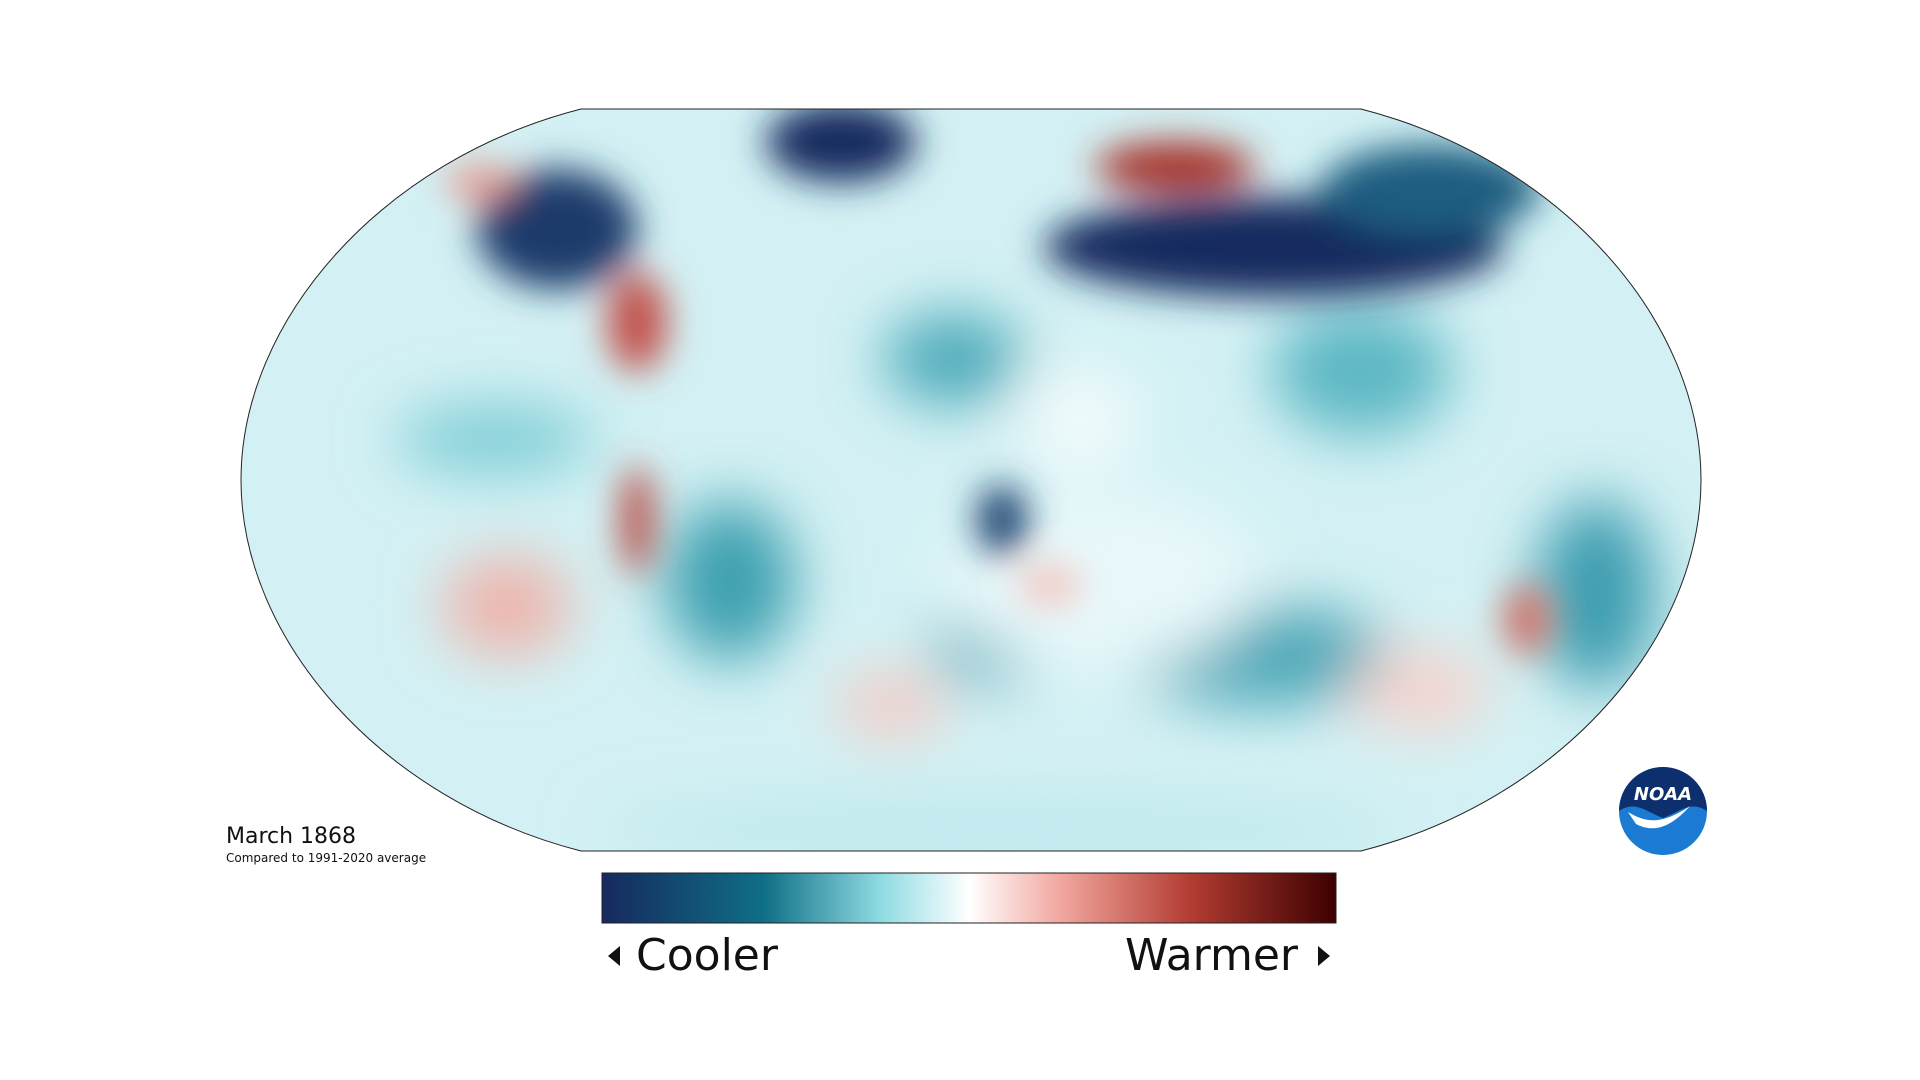 This screenshot has height=1080, width=1920. Describe the element at coordinates (969, 898) in the screenshot. I see `color-bar` at that location.